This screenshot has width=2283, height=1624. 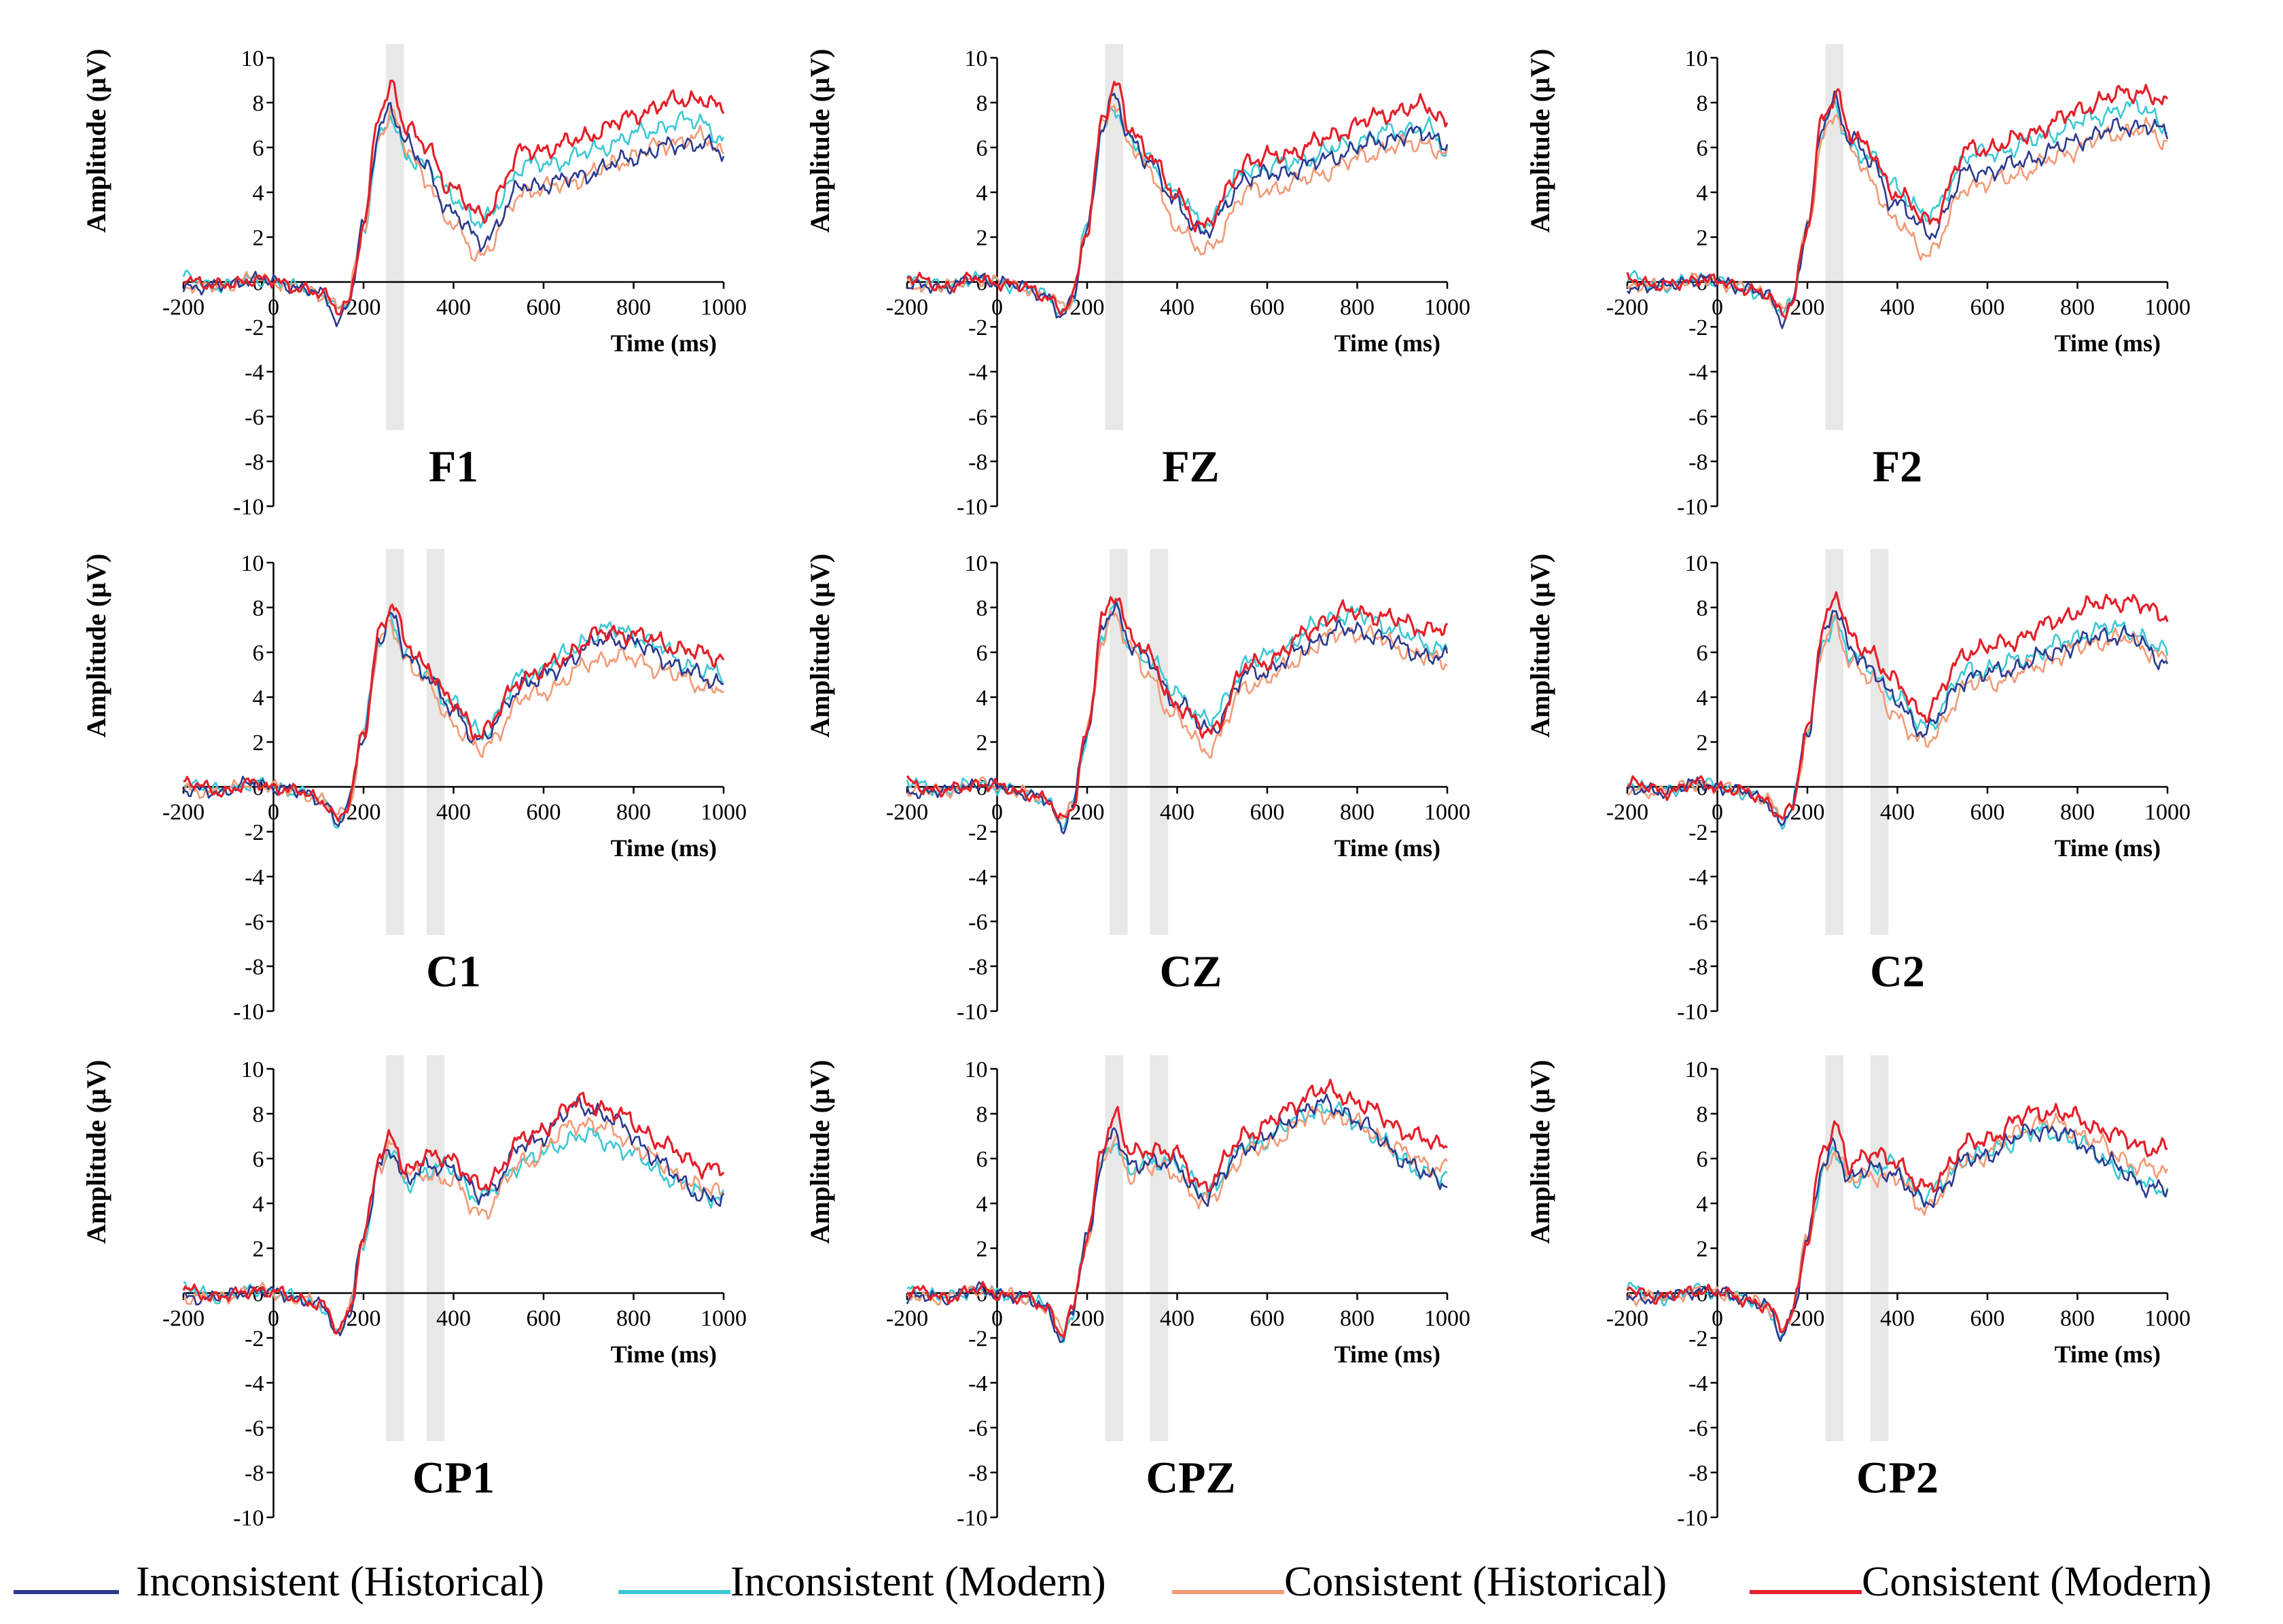 I want to click on panel-title: FZ, so click(x=1190, y=467).